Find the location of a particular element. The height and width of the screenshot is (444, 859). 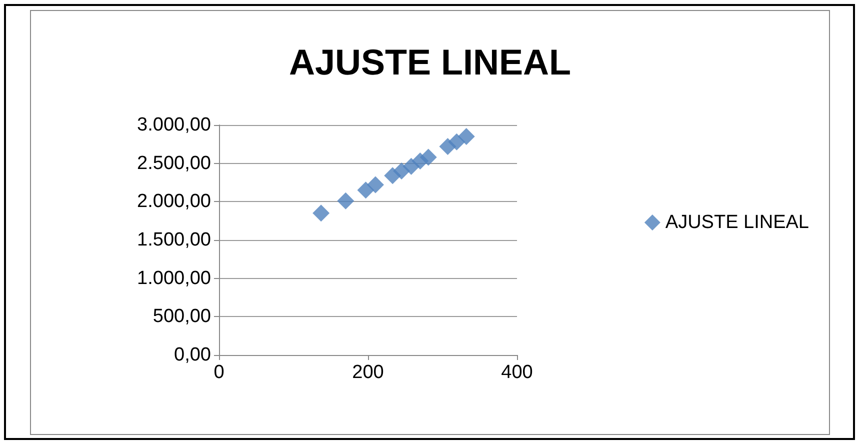

x-tick-label: 0 is located at coordinates (219, 372).